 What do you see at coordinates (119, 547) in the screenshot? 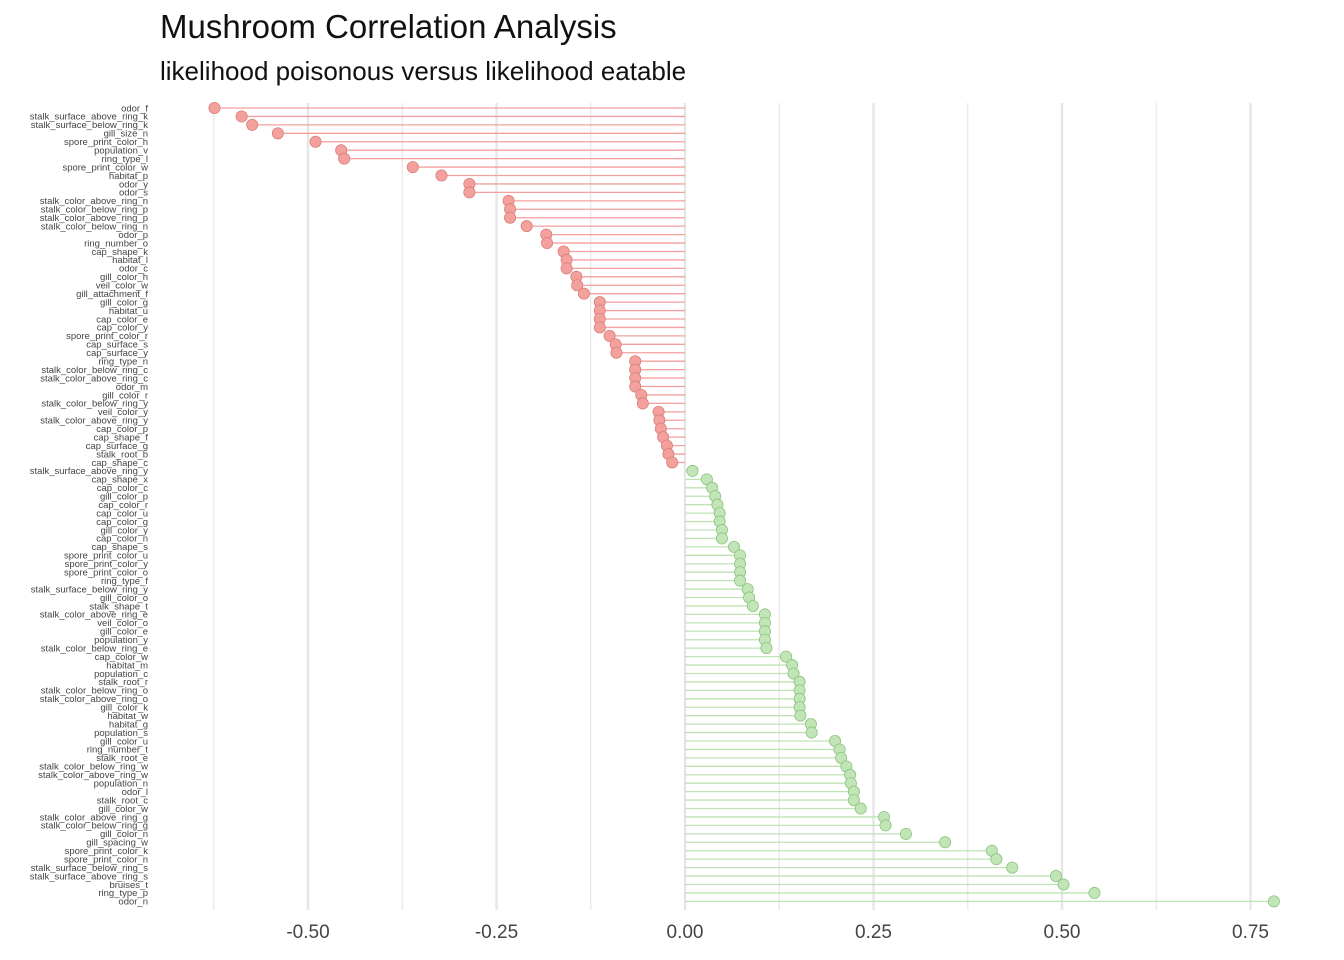
I see `y-tick-label-cap_shape_s: cap_shape_s` at bounding box center [119, 547].